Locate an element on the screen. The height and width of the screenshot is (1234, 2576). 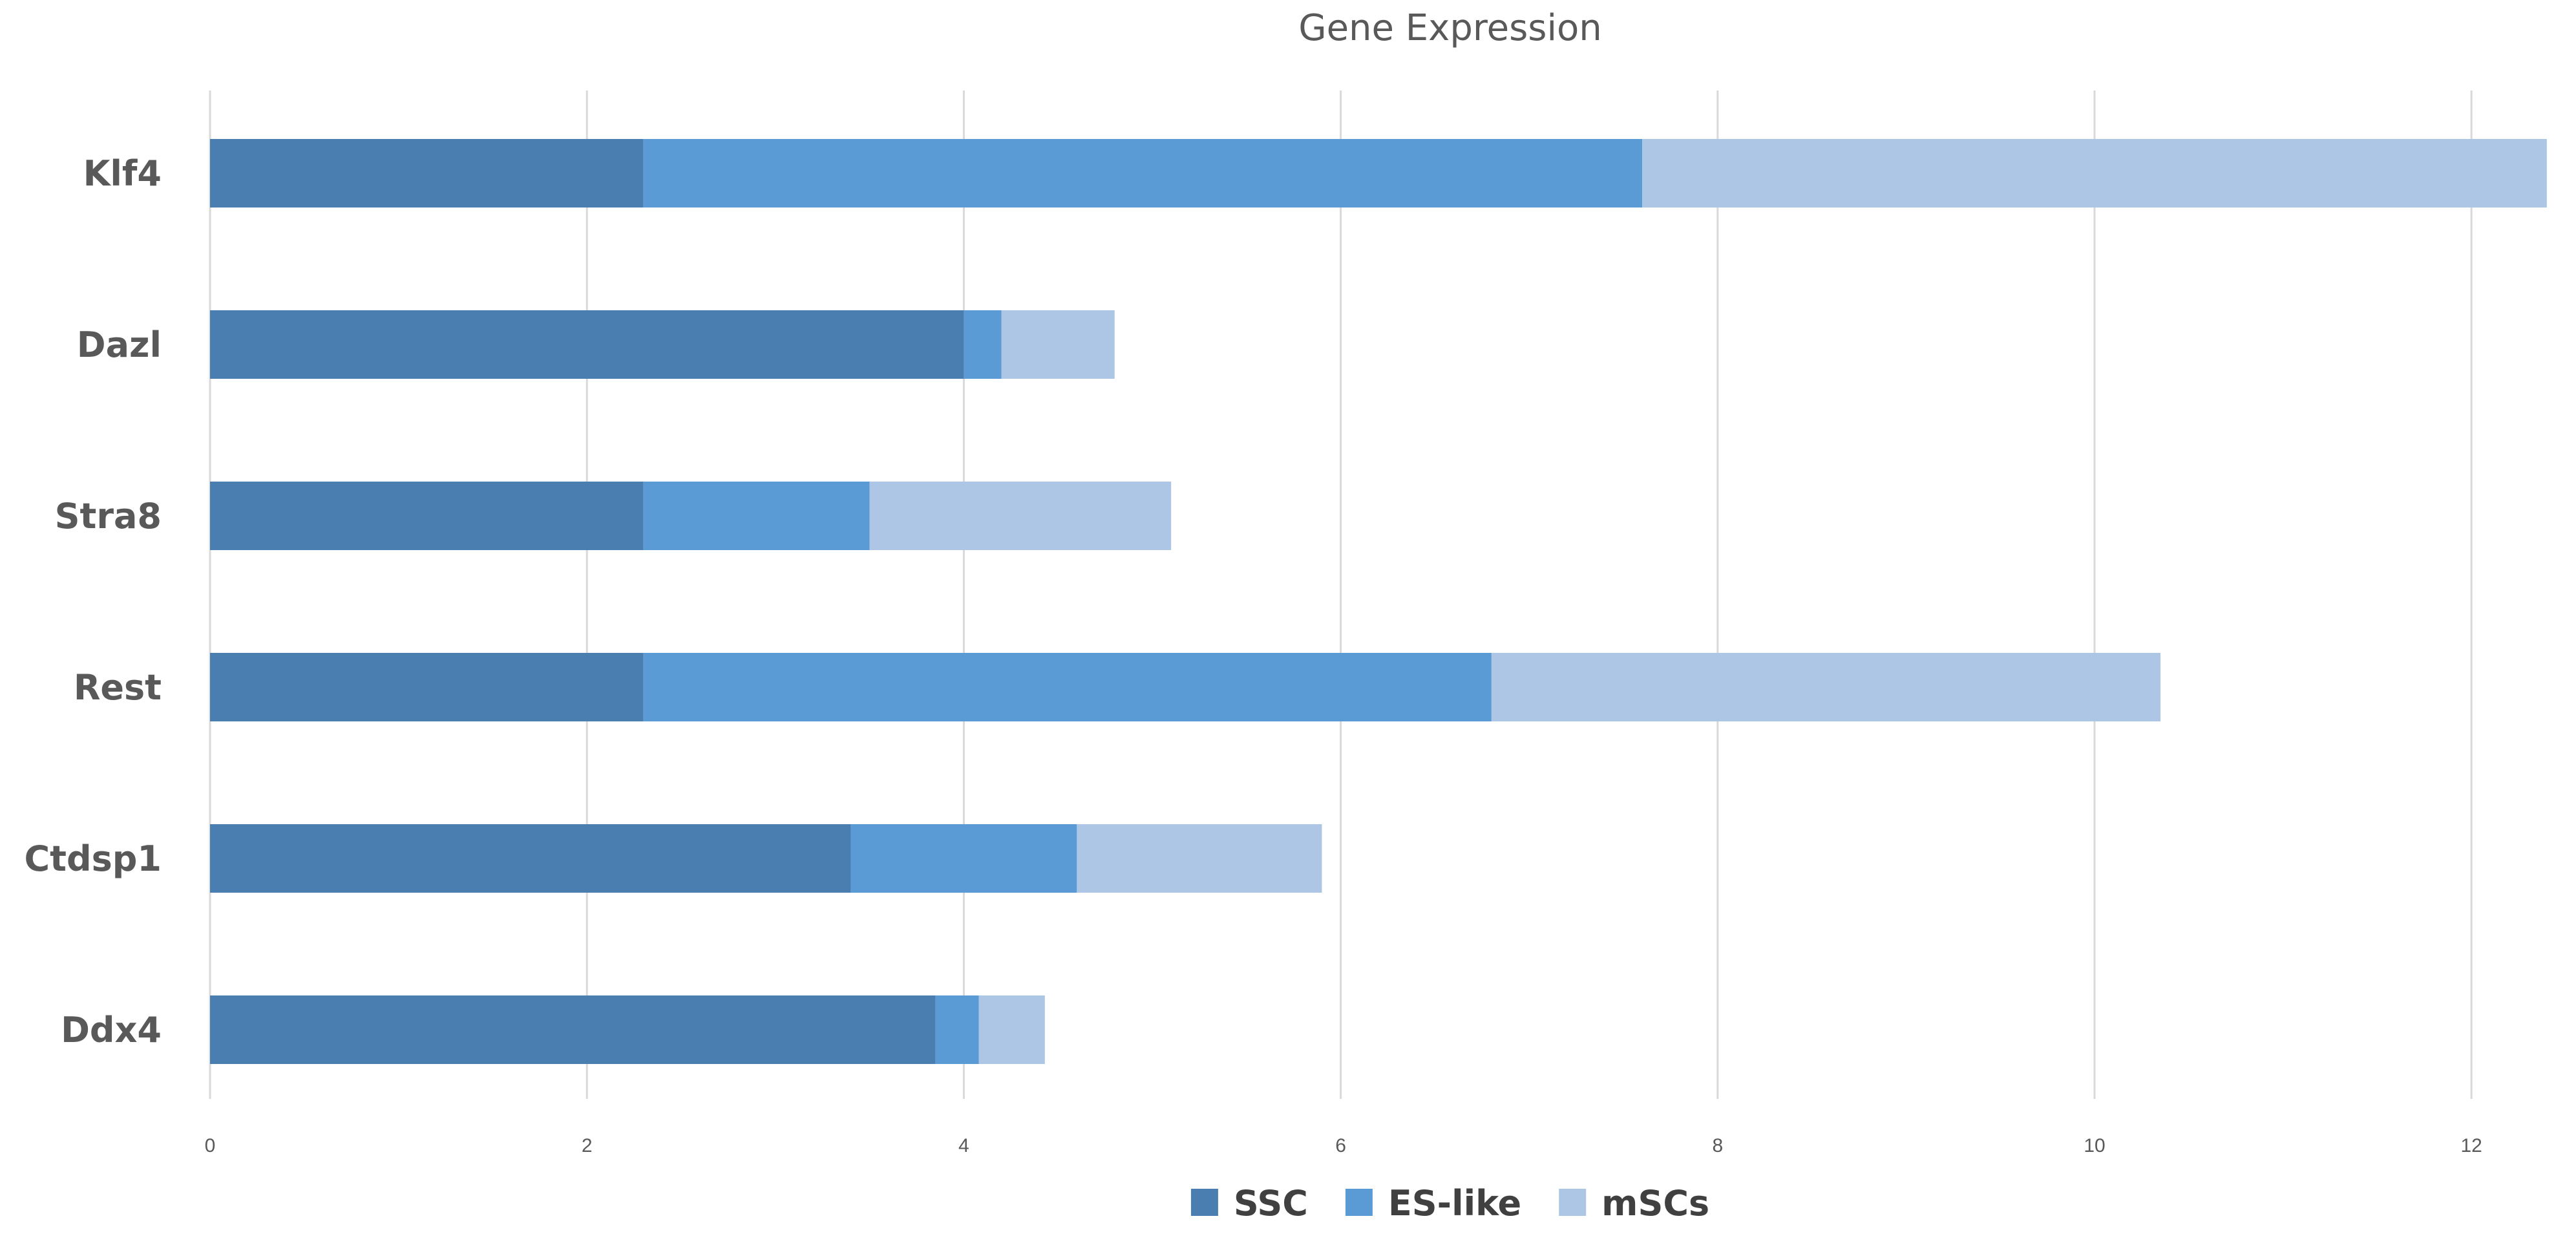
legend-label: mSCs is located at coordinates (1655, 1203).